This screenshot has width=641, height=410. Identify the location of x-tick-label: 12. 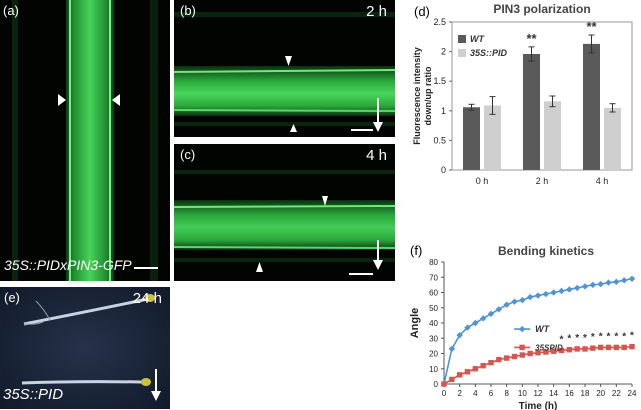
(538, 393).